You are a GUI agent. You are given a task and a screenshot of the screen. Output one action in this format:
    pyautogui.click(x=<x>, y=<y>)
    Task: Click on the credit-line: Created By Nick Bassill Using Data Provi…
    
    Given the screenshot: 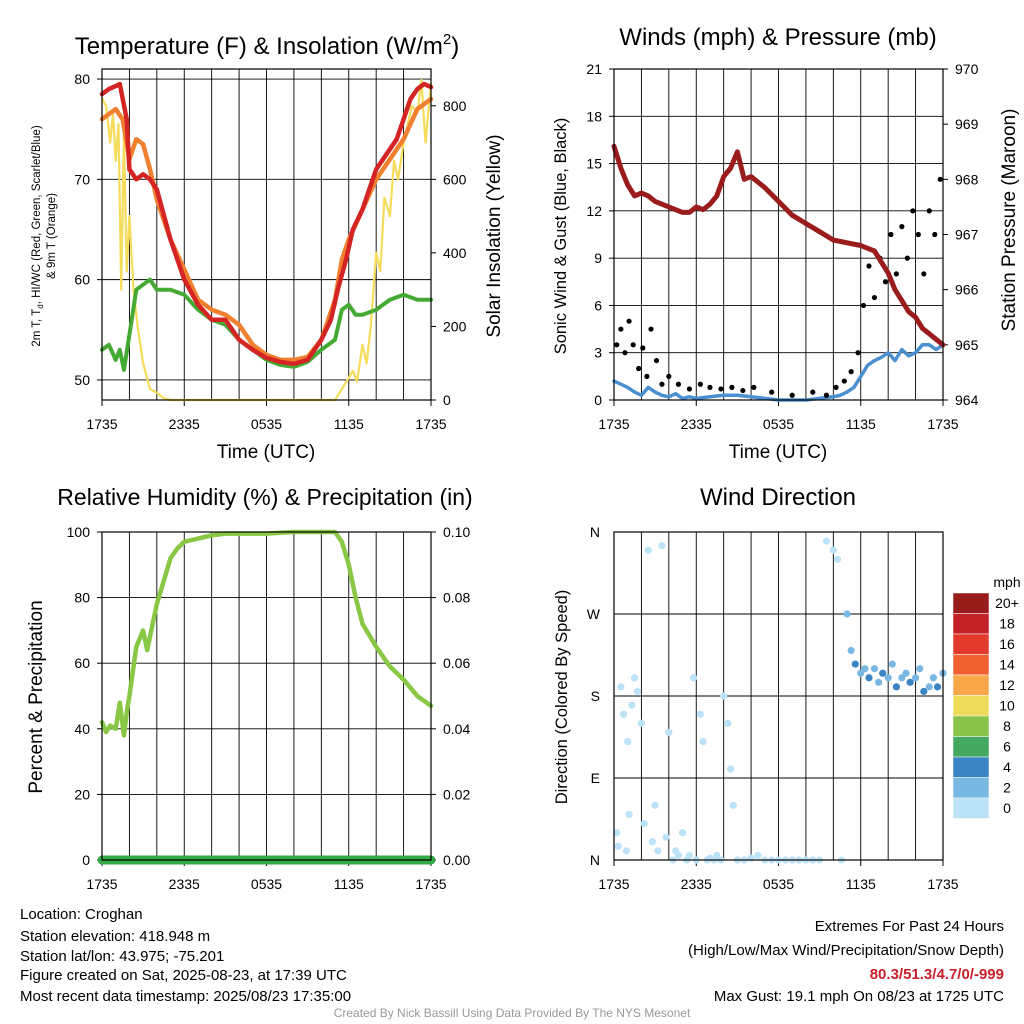 What is the action you would take?
    pyautogui.click(x=512, y=1013)
    